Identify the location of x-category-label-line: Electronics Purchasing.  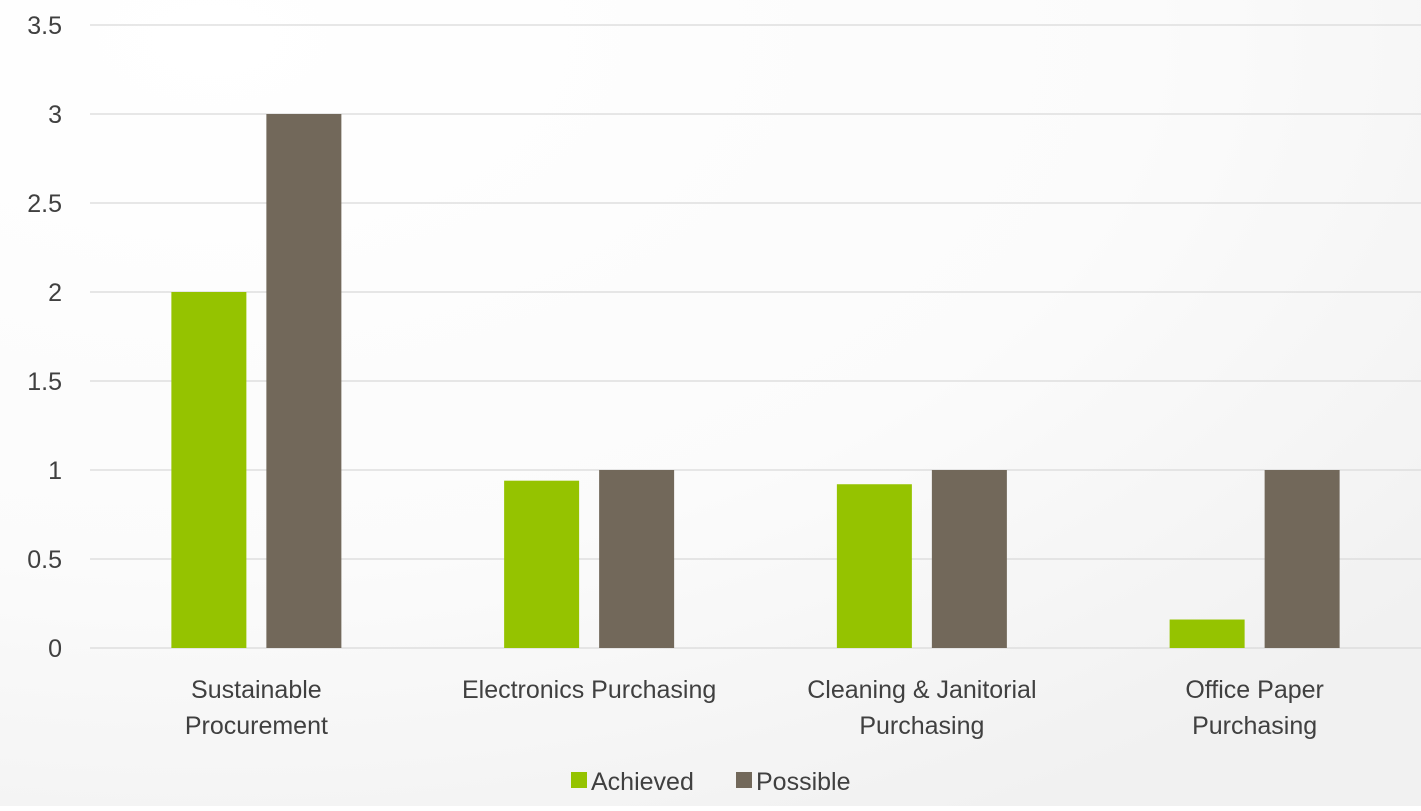
(589, 690).